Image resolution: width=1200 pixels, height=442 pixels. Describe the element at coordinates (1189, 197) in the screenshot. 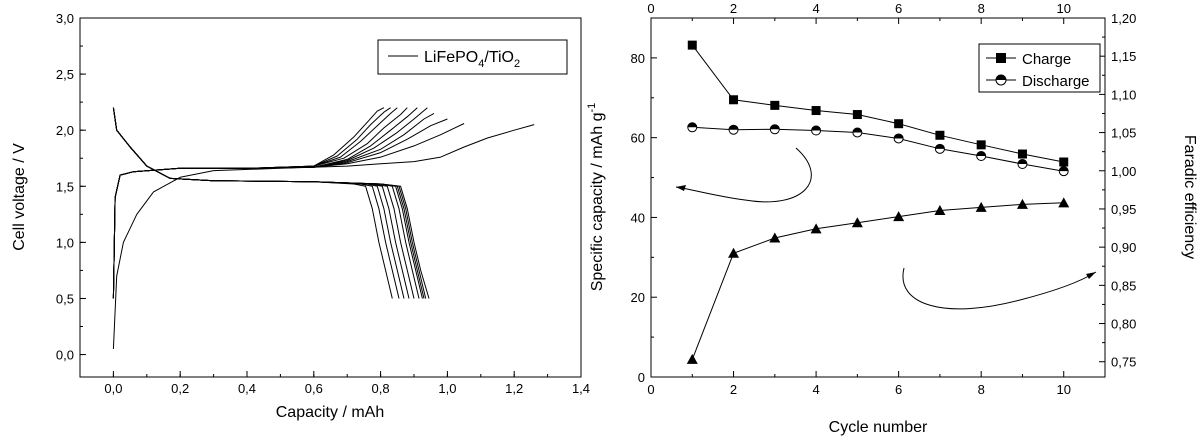

I see `right-y2-axis-label: Faradic efficiency` at that location.